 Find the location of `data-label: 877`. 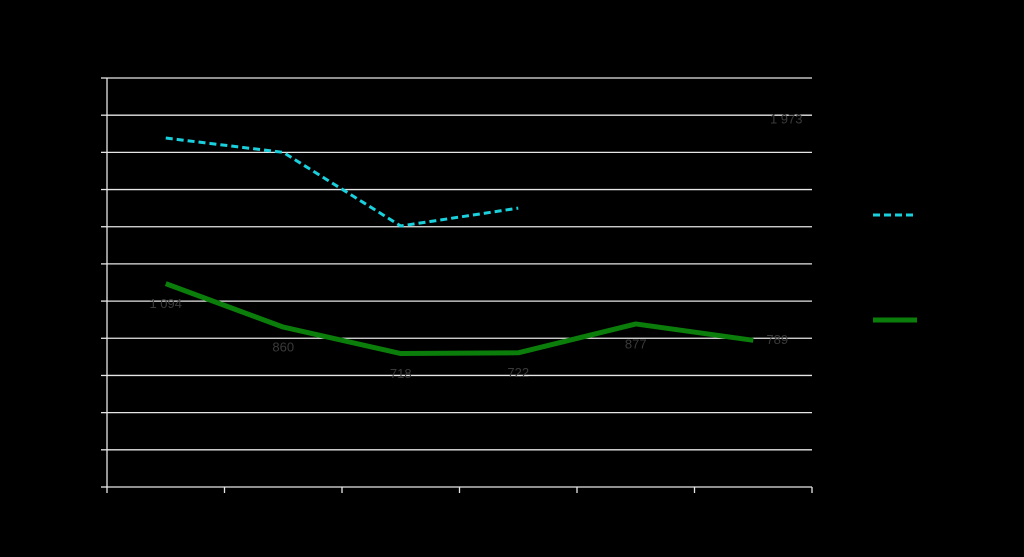

data-label: 877 is located at coordinates (636, 343).